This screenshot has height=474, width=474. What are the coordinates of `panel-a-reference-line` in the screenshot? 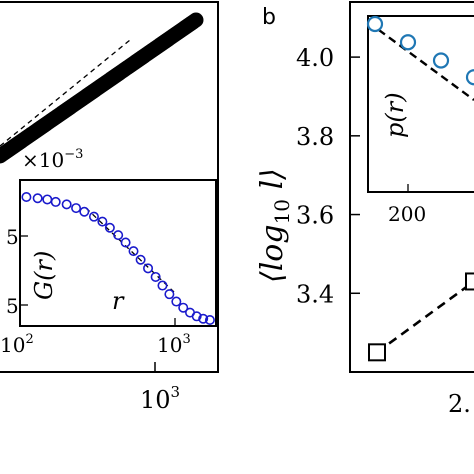 It's located at (65, 93).